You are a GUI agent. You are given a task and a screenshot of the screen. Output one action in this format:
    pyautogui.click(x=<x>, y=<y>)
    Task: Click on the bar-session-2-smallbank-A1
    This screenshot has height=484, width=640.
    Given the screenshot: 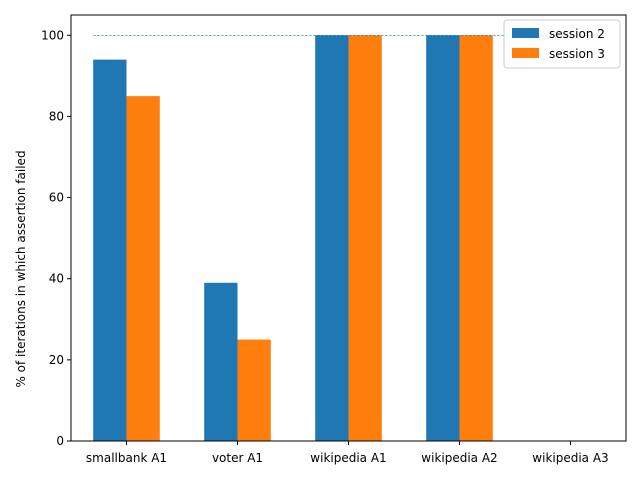 What is the action you would take?
    pyautogui.click(x=110, y=250)
    